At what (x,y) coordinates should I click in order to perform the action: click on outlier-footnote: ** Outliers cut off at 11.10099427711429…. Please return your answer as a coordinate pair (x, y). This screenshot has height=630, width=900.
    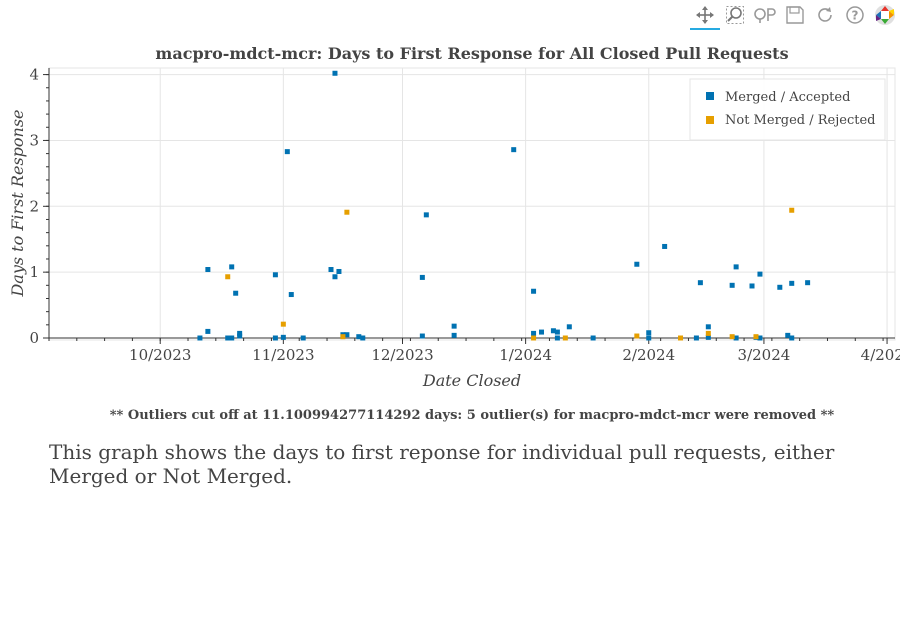
    Looking at the image, I should click on (472, 415).